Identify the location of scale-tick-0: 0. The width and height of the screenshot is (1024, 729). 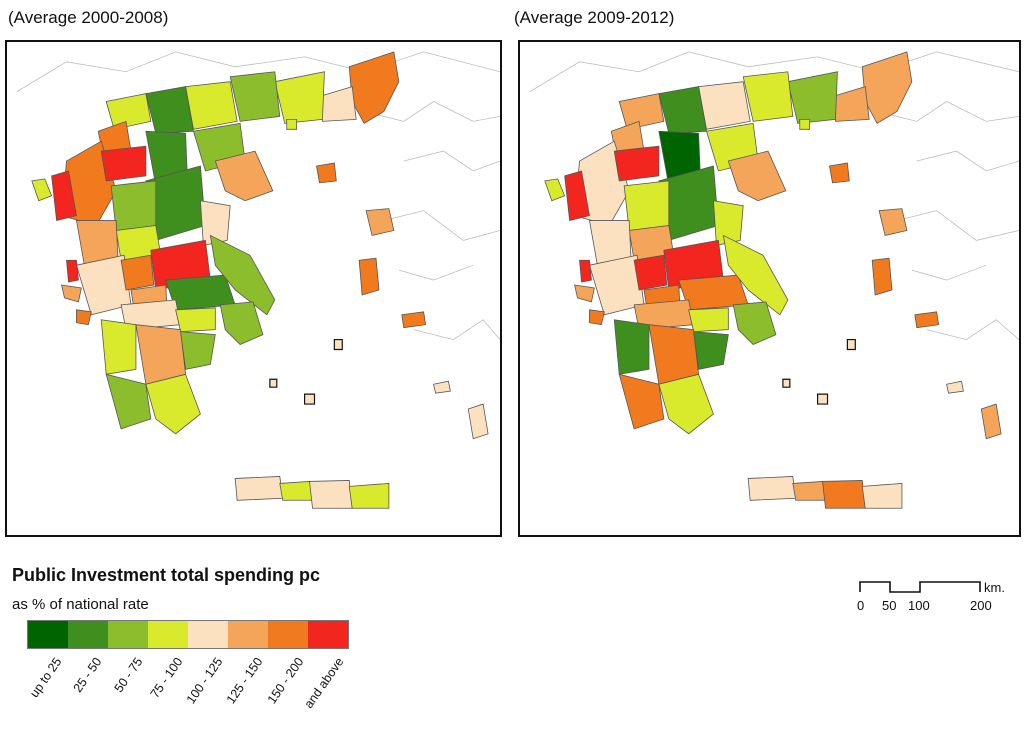
(861, 605).